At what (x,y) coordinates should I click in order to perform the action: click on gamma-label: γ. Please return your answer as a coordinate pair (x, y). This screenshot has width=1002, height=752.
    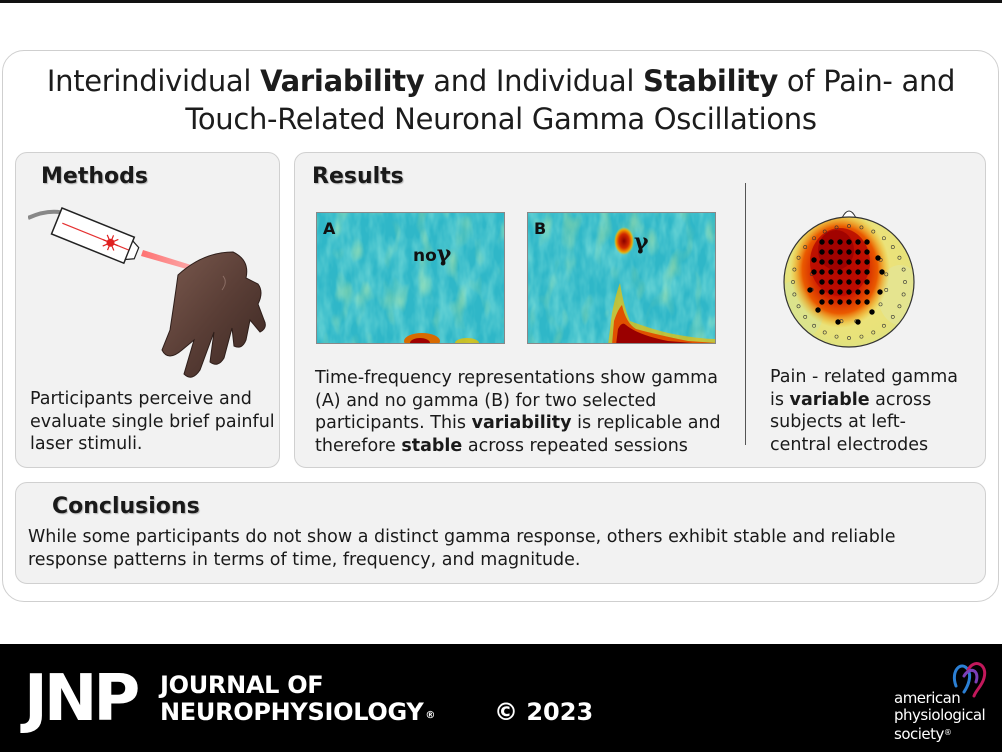
    Looking at the image, I should click on (641, 242).